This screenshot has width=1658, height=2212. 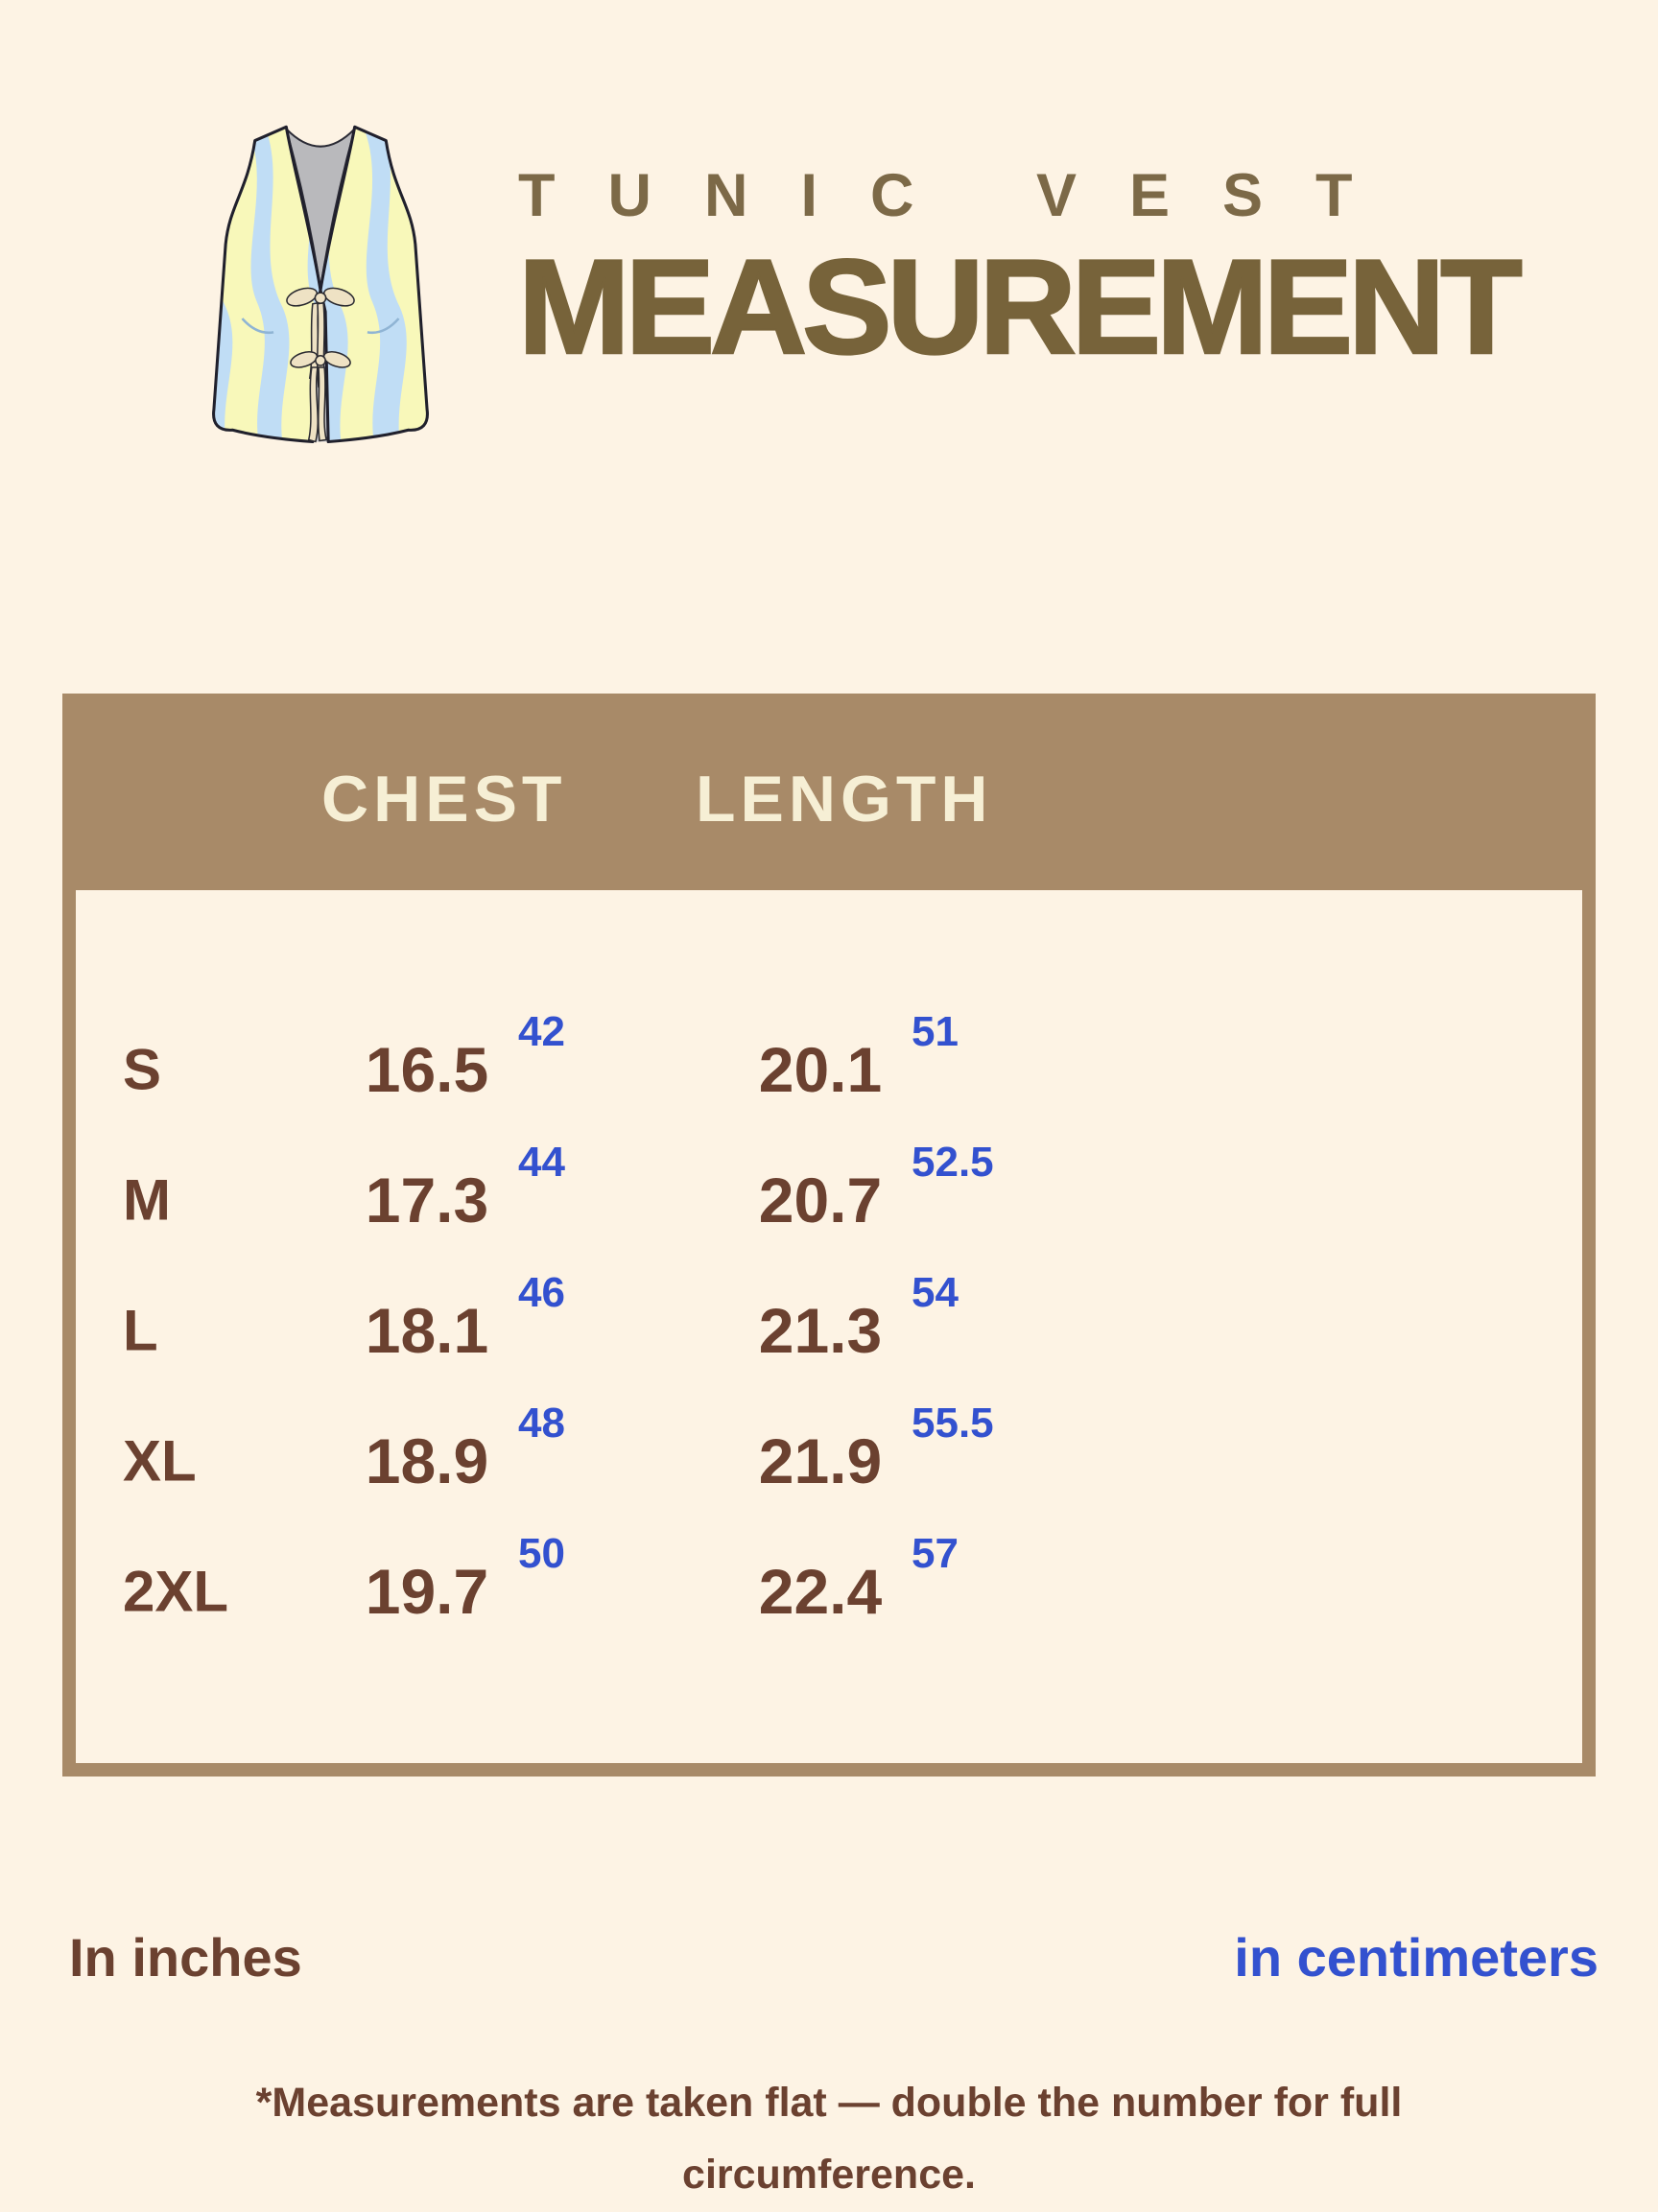 I want to click on length-inches-value: 21.9, so click(x=820, y=1460).